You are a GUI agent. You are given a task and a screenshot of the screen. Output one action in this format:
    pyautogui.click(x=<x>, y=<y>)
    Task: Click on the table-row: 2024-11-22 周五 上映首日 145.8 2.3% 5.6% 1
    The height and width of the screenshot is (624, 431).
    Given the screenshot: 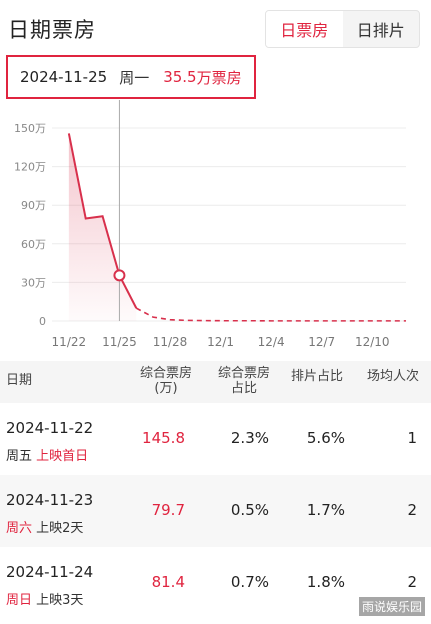 What is the action you would take?
    pyautogui.click(x=215, y=439)
    